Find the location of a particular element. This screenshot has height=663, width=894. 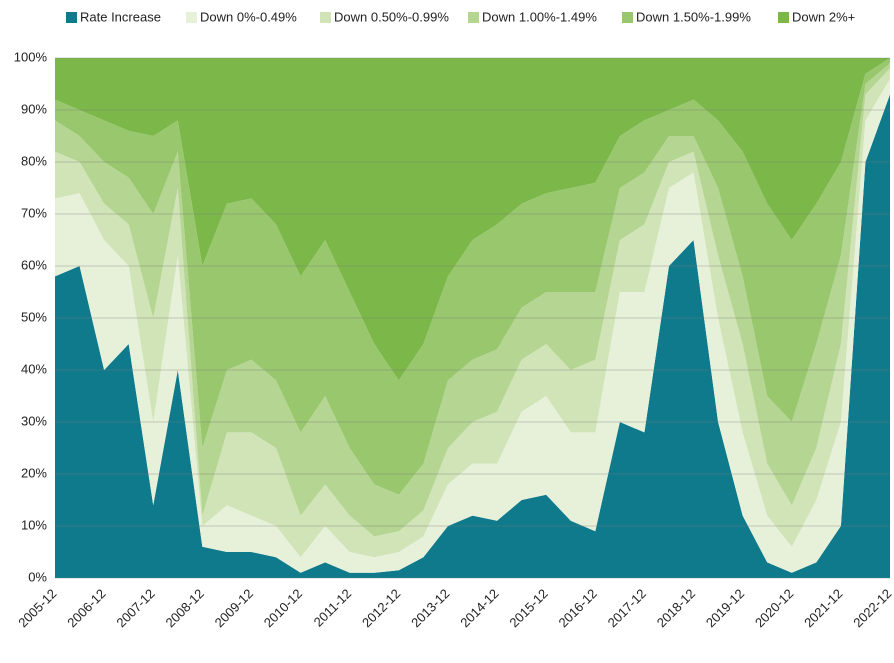

y-tick-label: 20% is located at coordinates (34, 472).